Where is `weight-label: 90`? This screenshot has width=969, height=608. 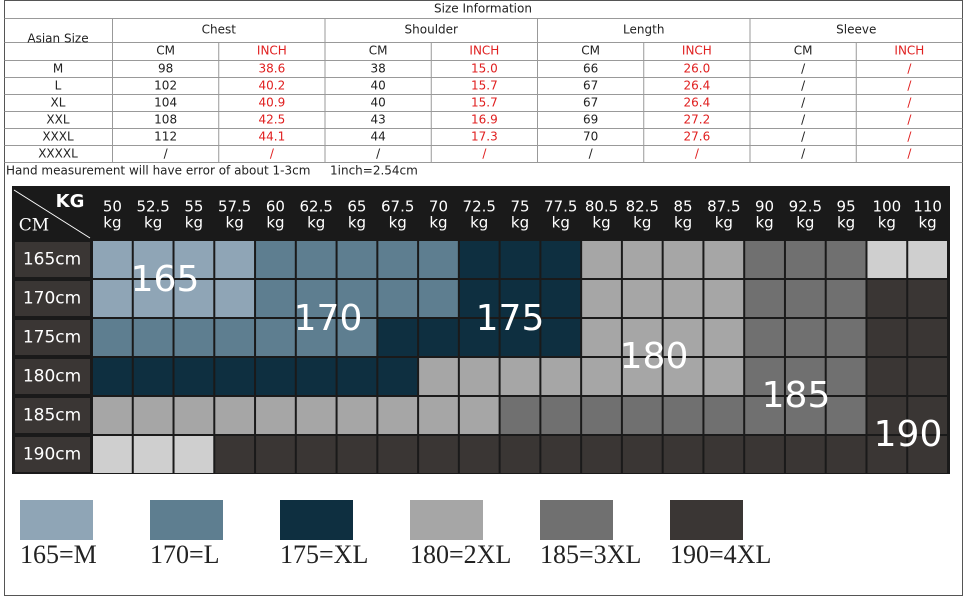 weight-label: 90 is located at coordinates (764, 207).